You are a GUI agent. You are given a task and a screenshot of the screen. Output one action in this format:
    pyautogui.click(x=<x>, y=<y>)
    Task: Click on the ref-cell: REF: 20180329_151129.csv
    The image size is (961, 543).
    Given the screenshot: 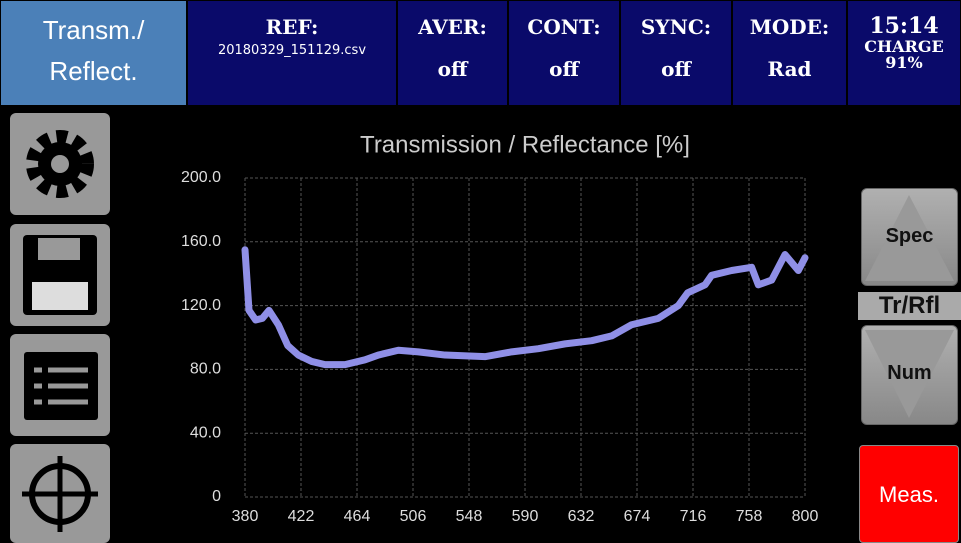 What is the action you would take?
    pyautogui.click(x=292, y=53)
    